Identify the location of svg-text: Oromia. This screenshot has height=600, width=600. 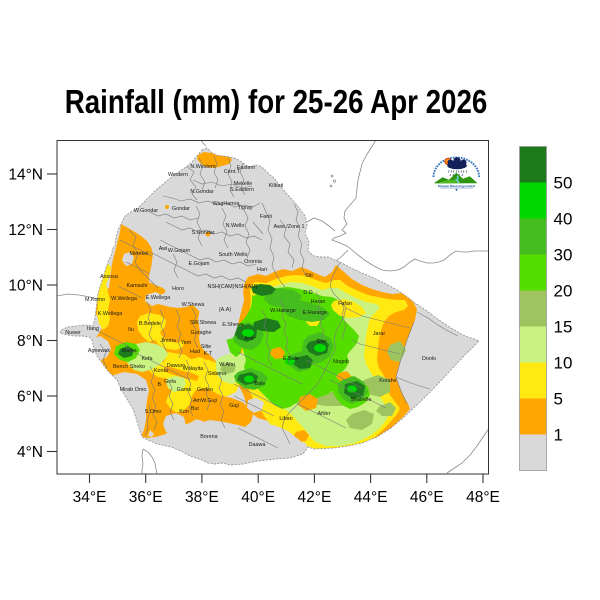
(253, 262).